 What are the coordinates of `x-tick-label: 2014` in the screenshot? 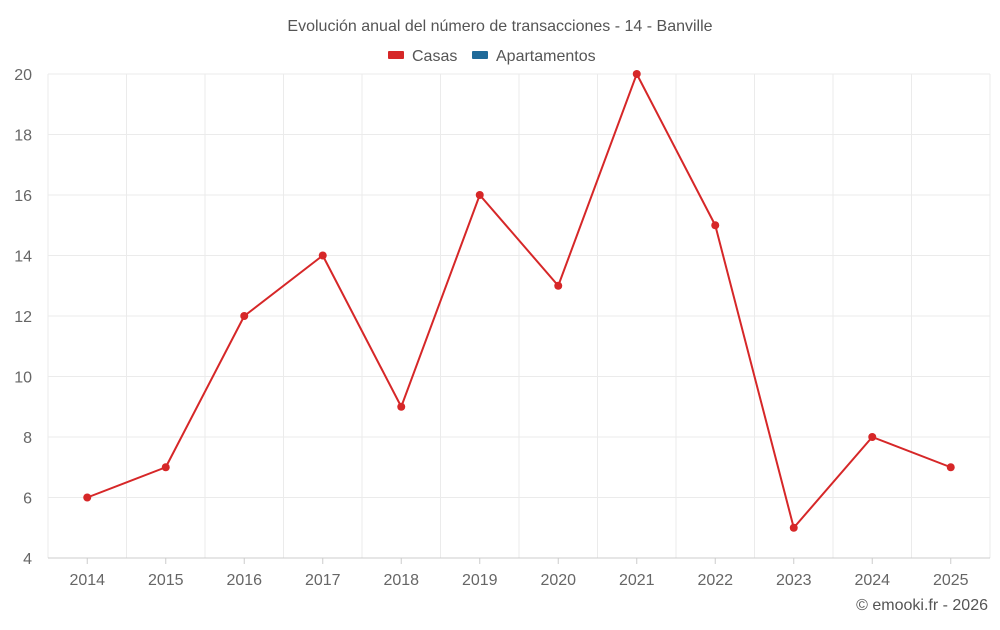 It's located at (87, 580).